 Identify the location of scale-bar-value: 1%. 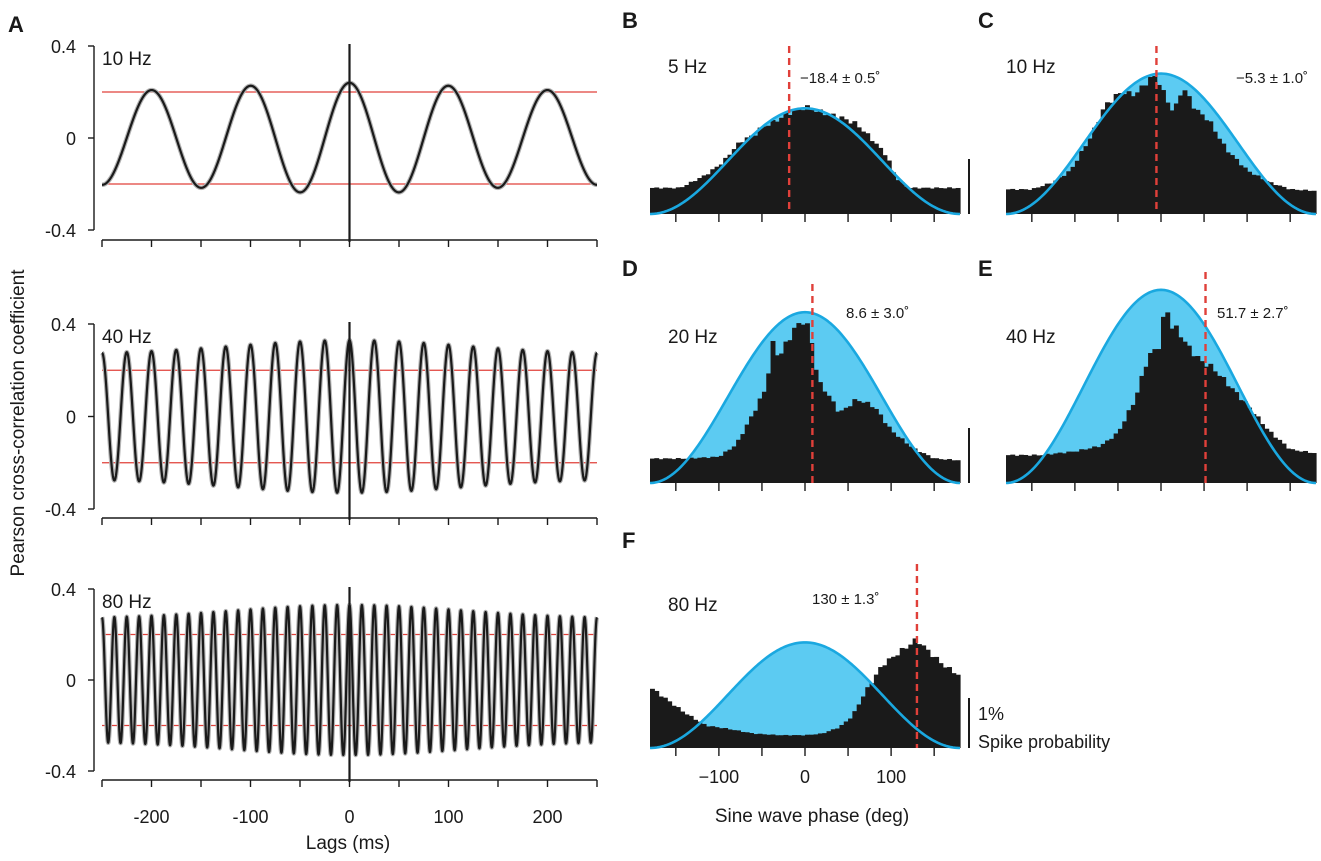
(991, 714).